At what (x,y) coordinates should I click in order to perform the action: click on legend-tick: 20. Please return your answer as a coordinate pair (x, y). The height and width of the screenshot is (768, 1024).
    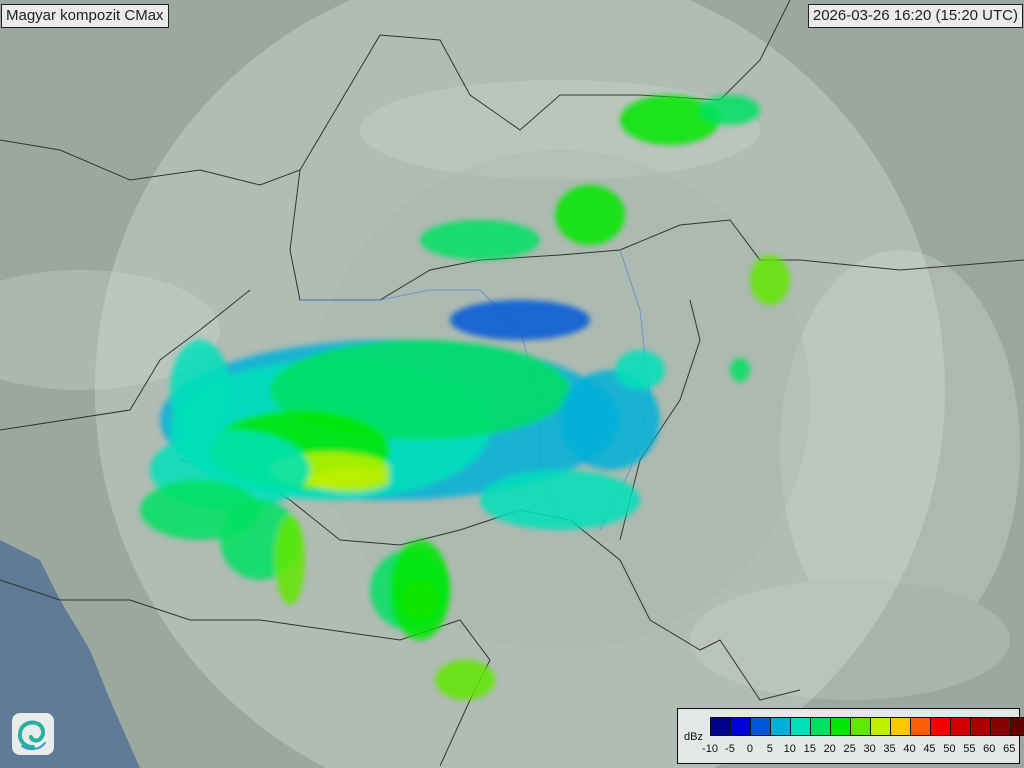
    Looking at the image, I should click on (829, 749).